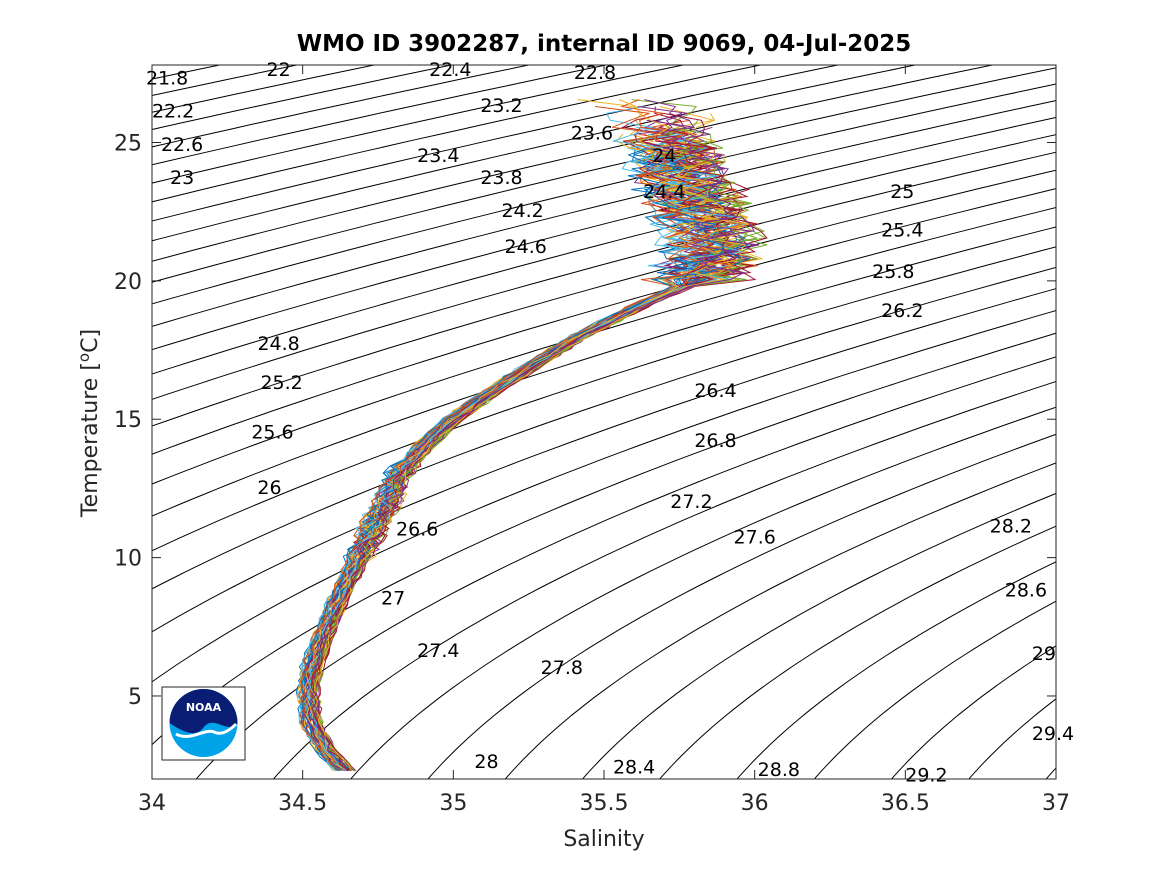  I want to click on contour-label: 23.4, so click(438, 156).